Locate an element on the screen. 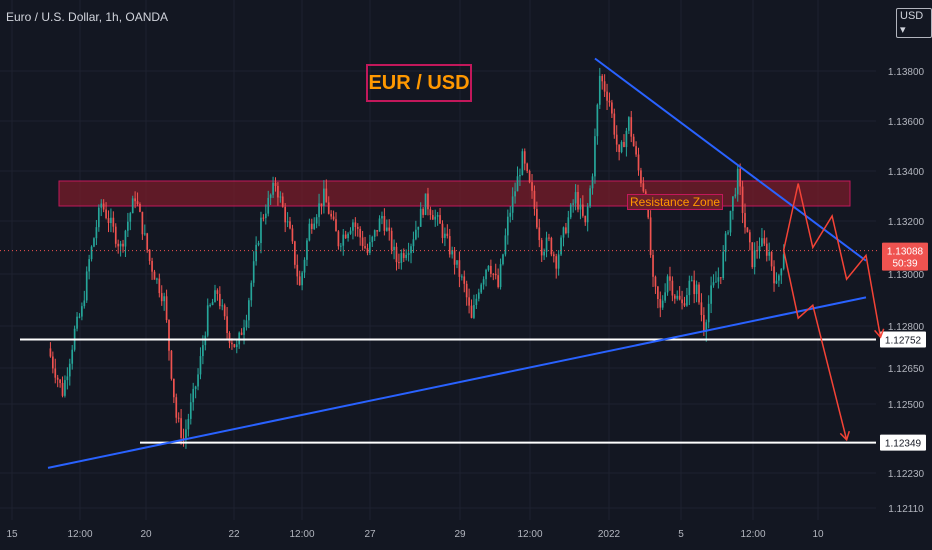 Image resolution: width=932 pixels, height=550 pixels. x-tick-label: 2022 is located at coordinates (609, 534).